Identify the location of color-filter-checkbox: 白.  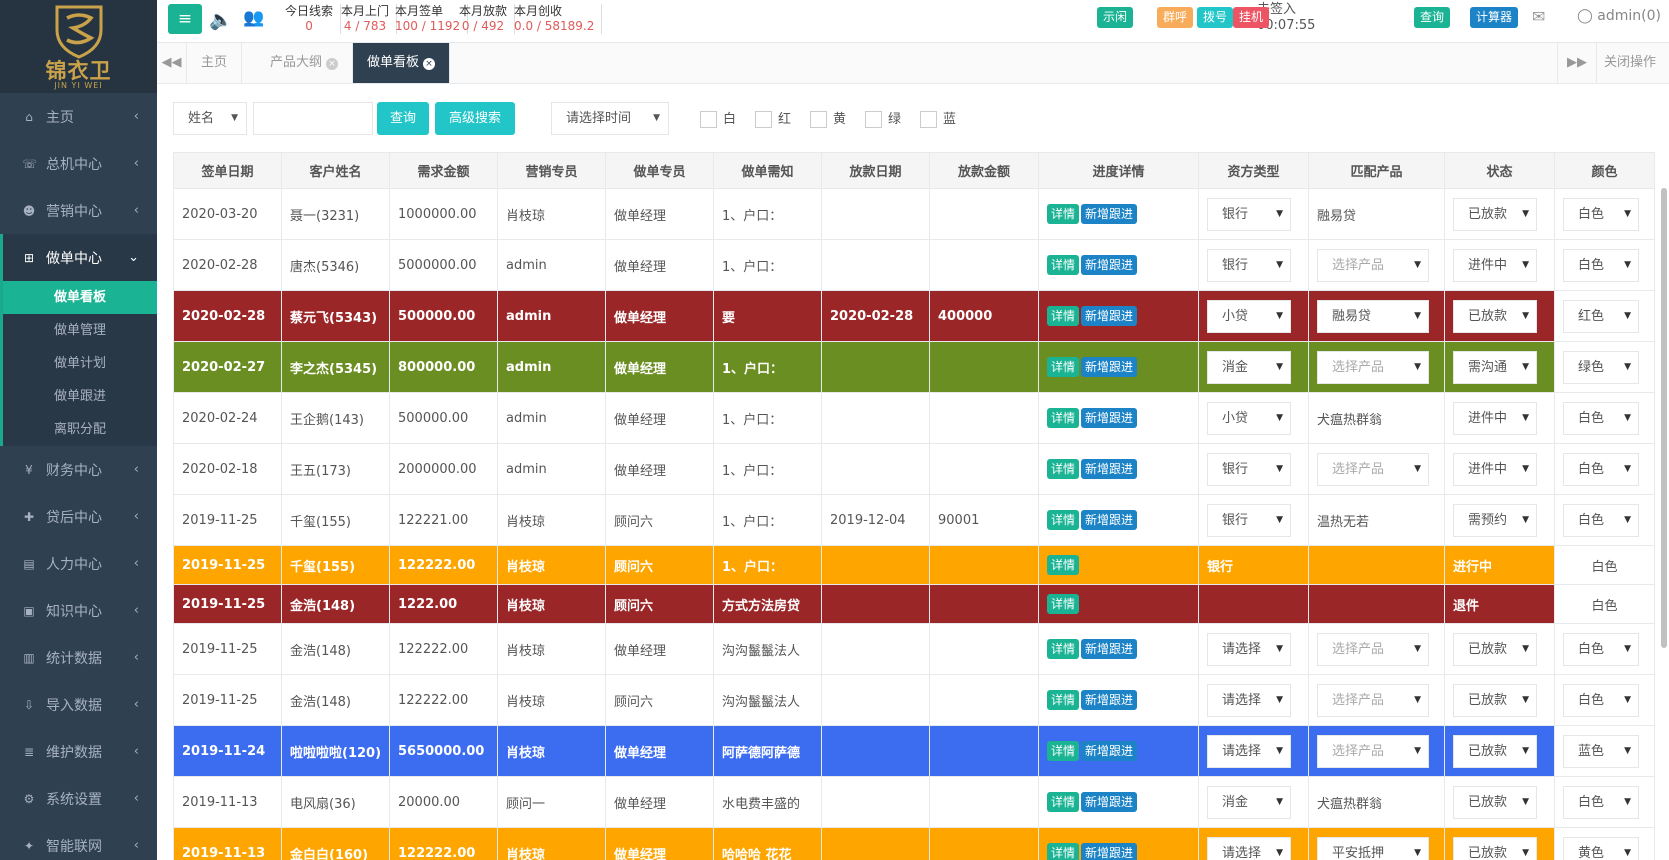
(718, 118).